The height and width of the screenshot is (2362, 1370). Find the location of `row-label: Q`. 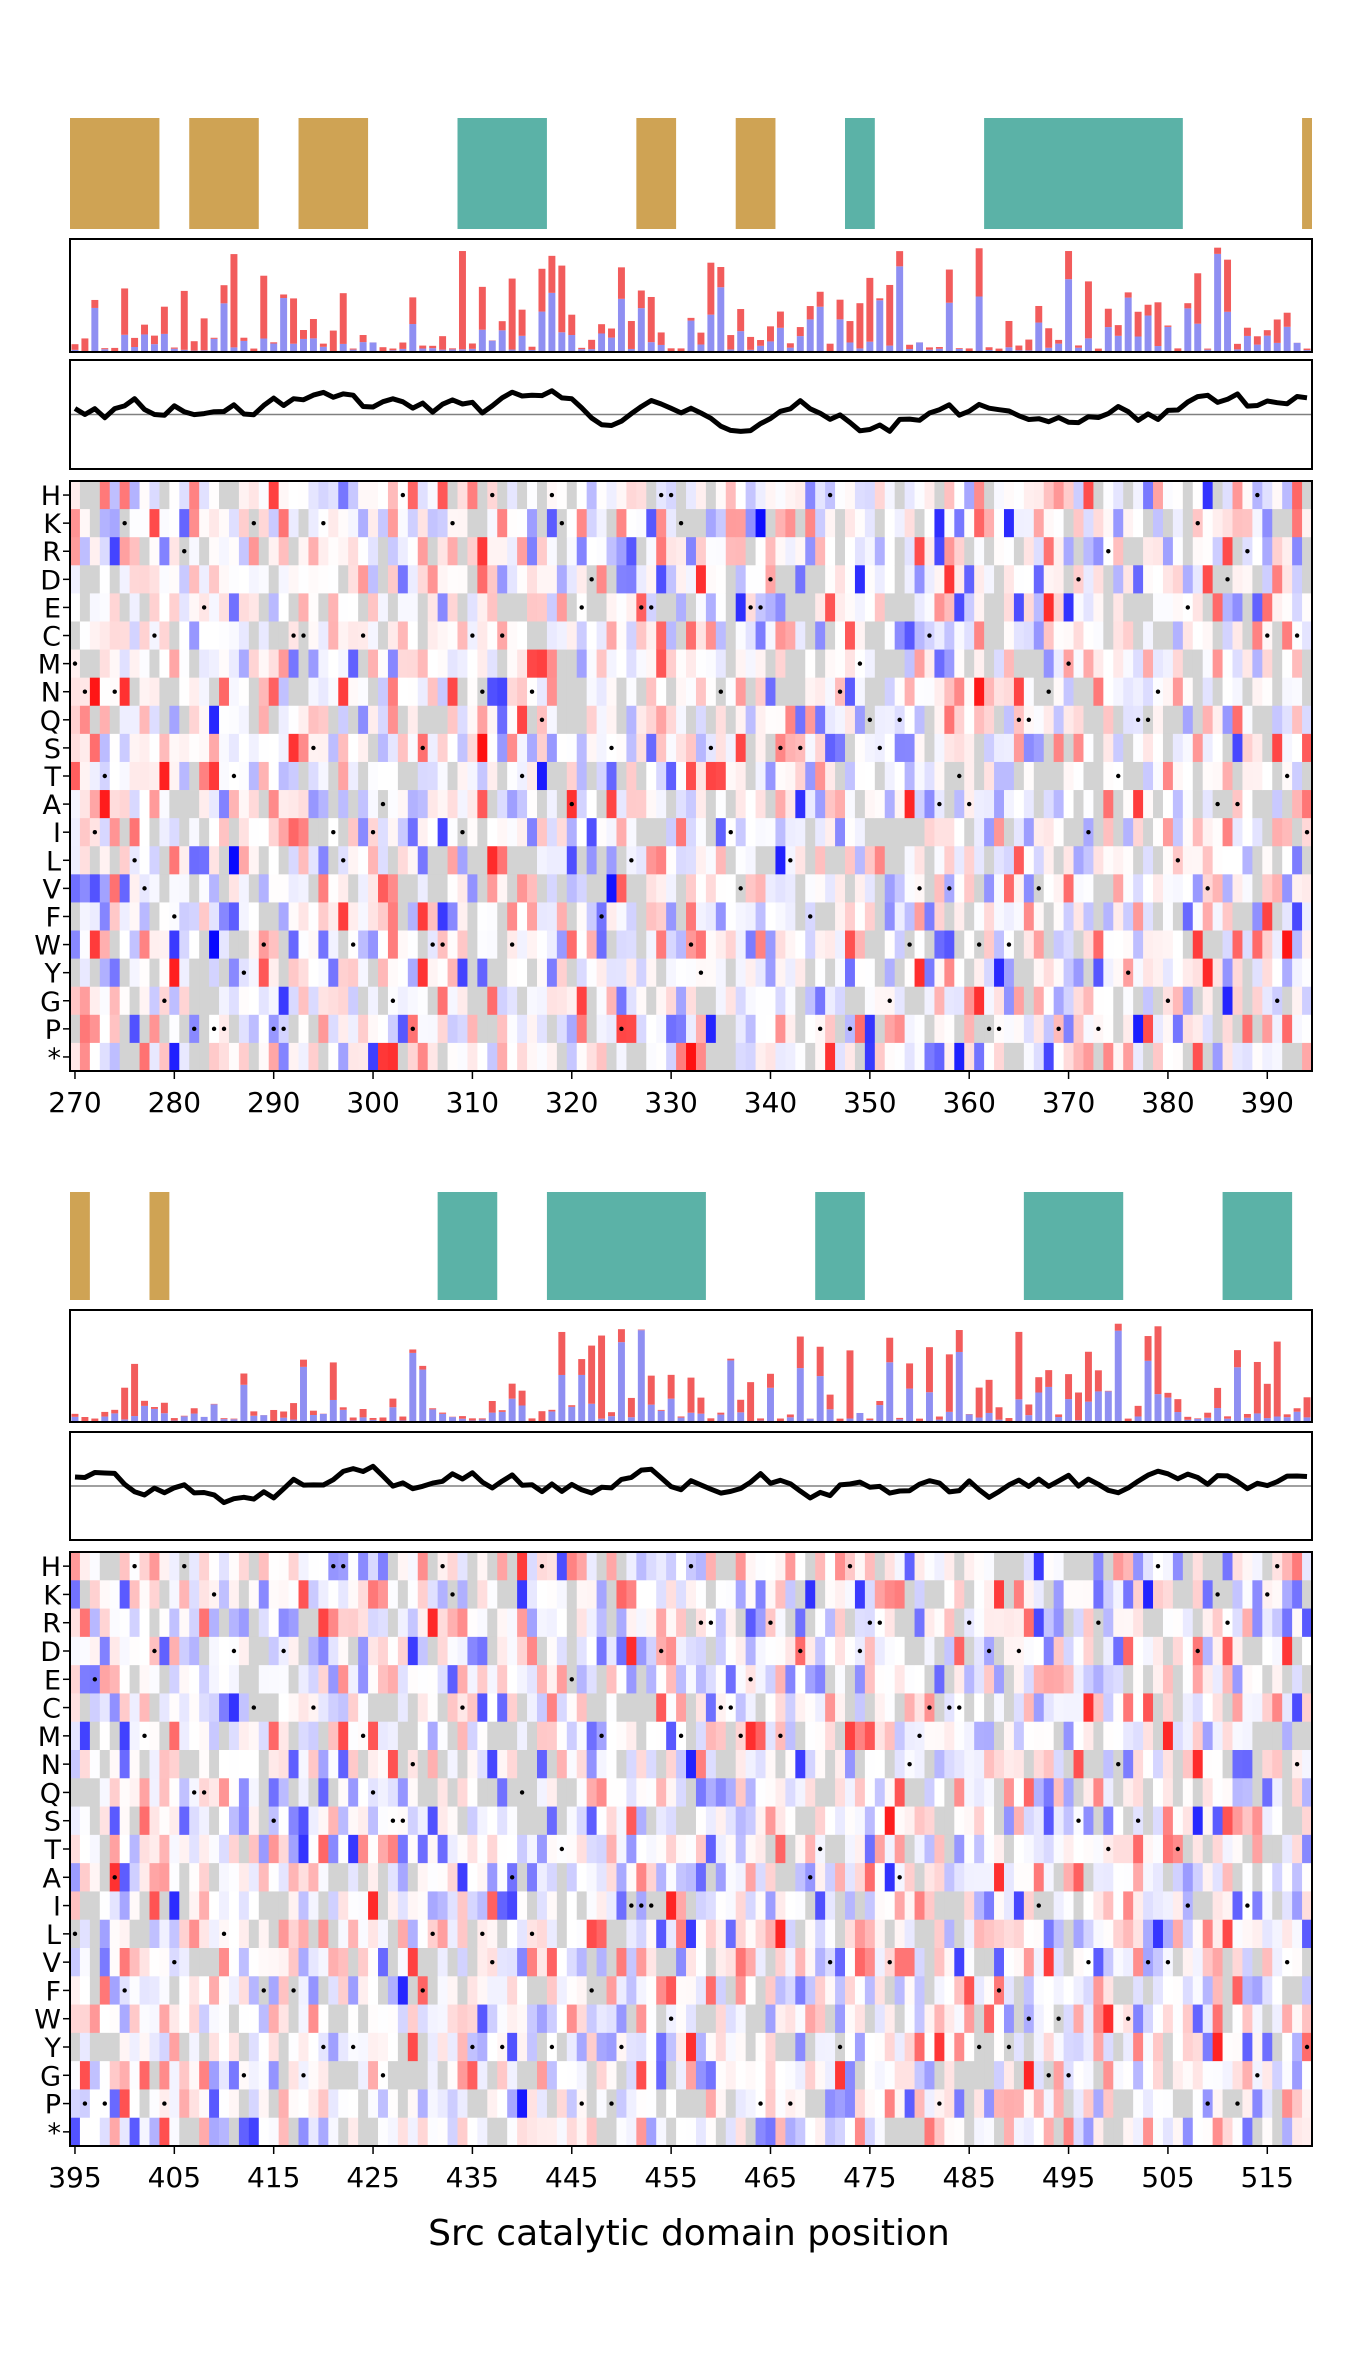

row-label: Q is located at coordinates (50, 721).